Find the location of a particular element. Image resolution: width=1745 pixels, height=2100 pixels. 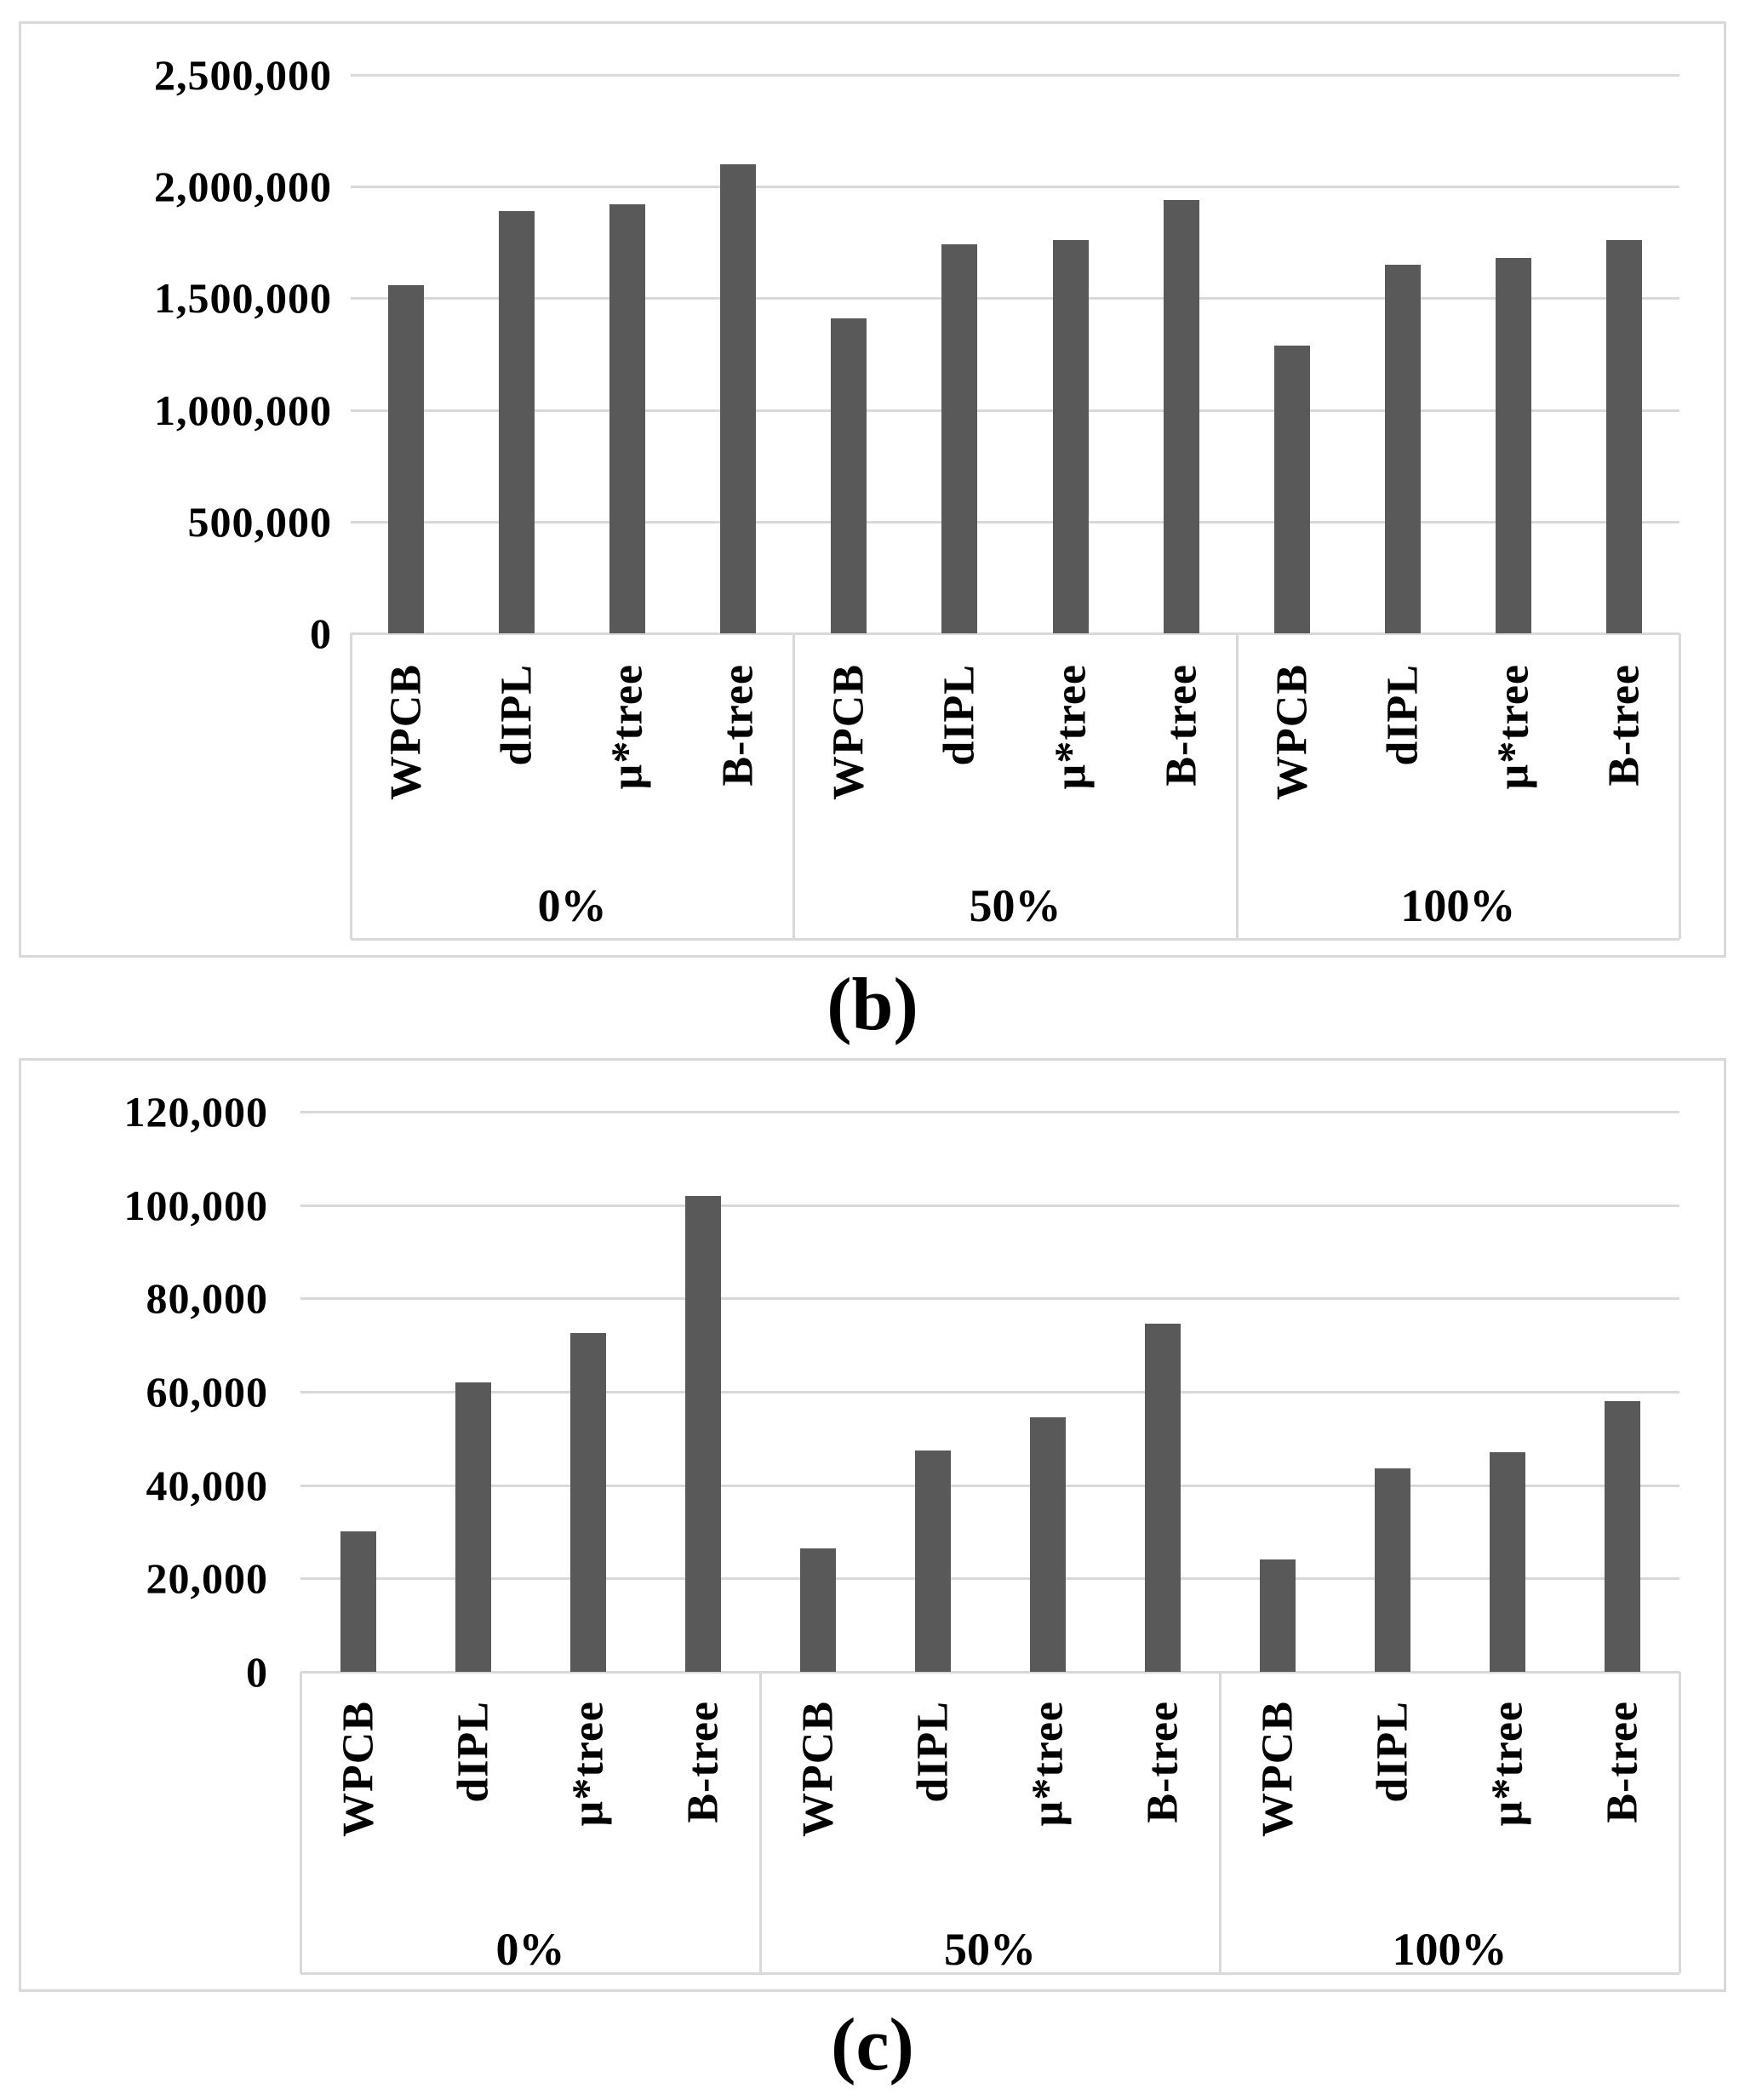

y-tick-label: 2,500,000 is located at coordinates (243, 75).